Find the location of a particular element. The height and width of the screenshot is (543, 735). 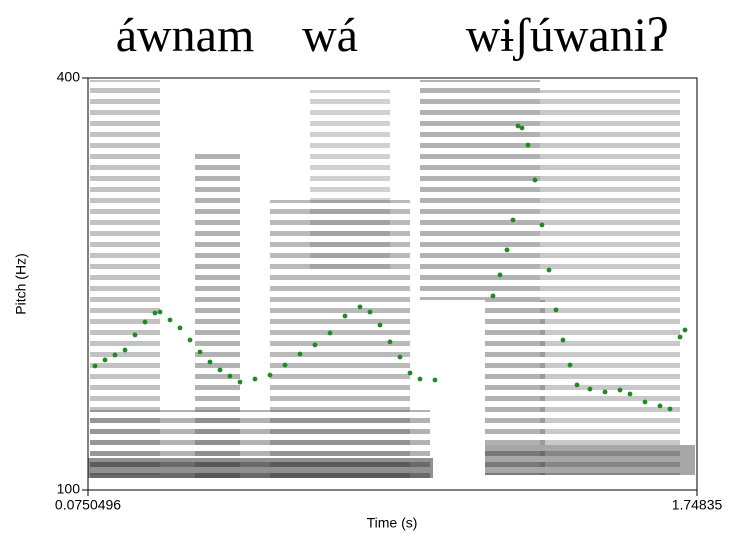

y-tick-label: 400 is located at coordinates (69, 77).